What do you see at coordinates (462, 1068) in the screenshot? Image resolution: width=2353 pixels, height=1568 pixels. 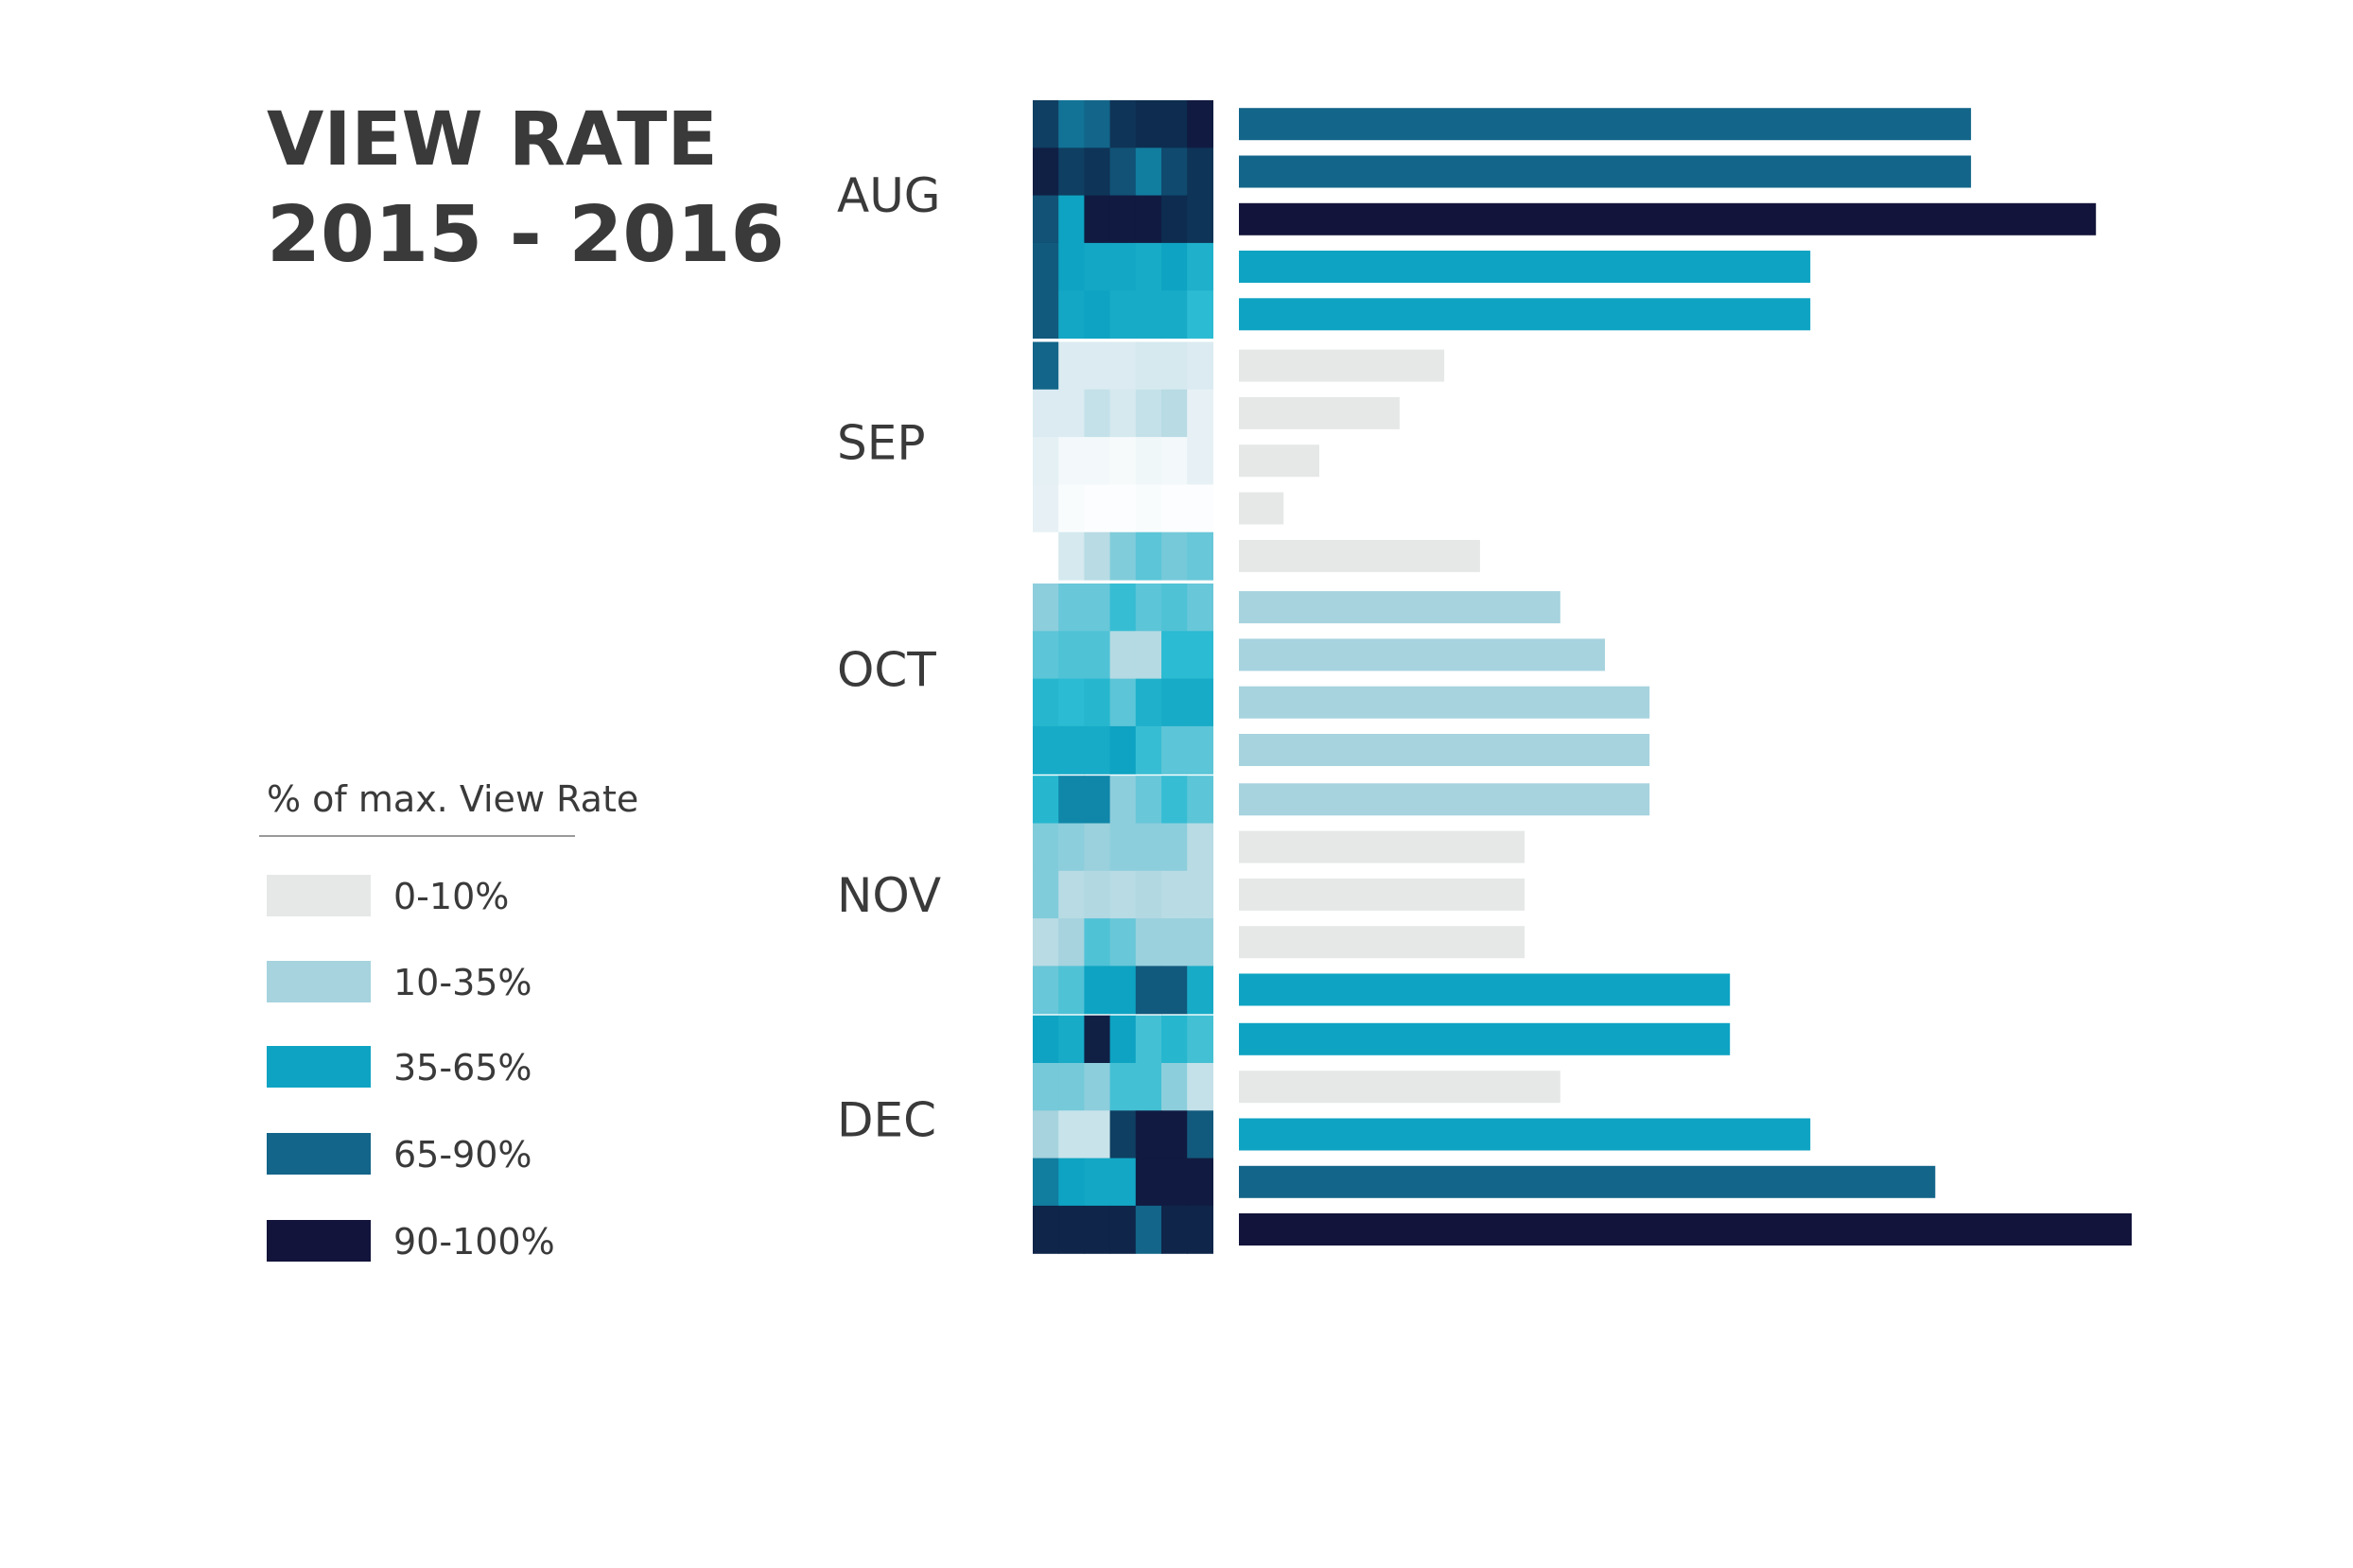 I see `legend-label: 35-65%` at bounding box center [462, 1068].